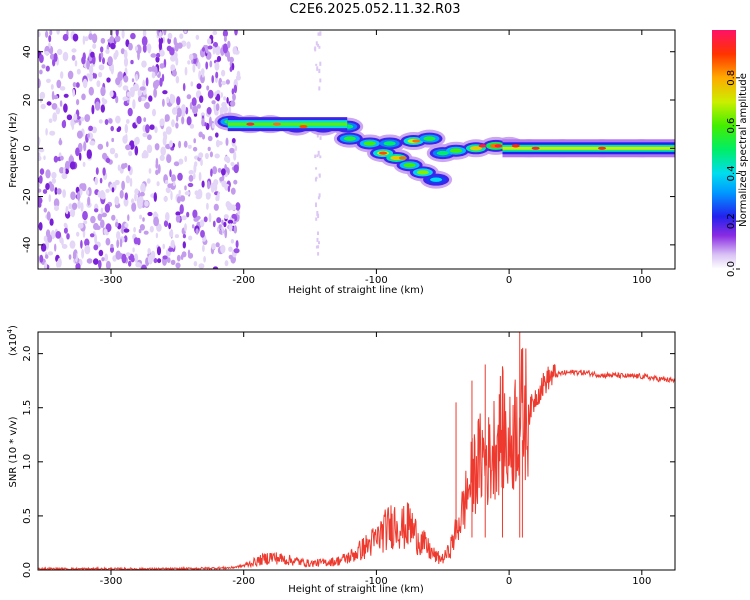 This screenshot has width=750, height=600. What do you see at coordinates (535, 148) in the screenshot?
I see `ridge-hotspot` at bounding box center [535, 148].